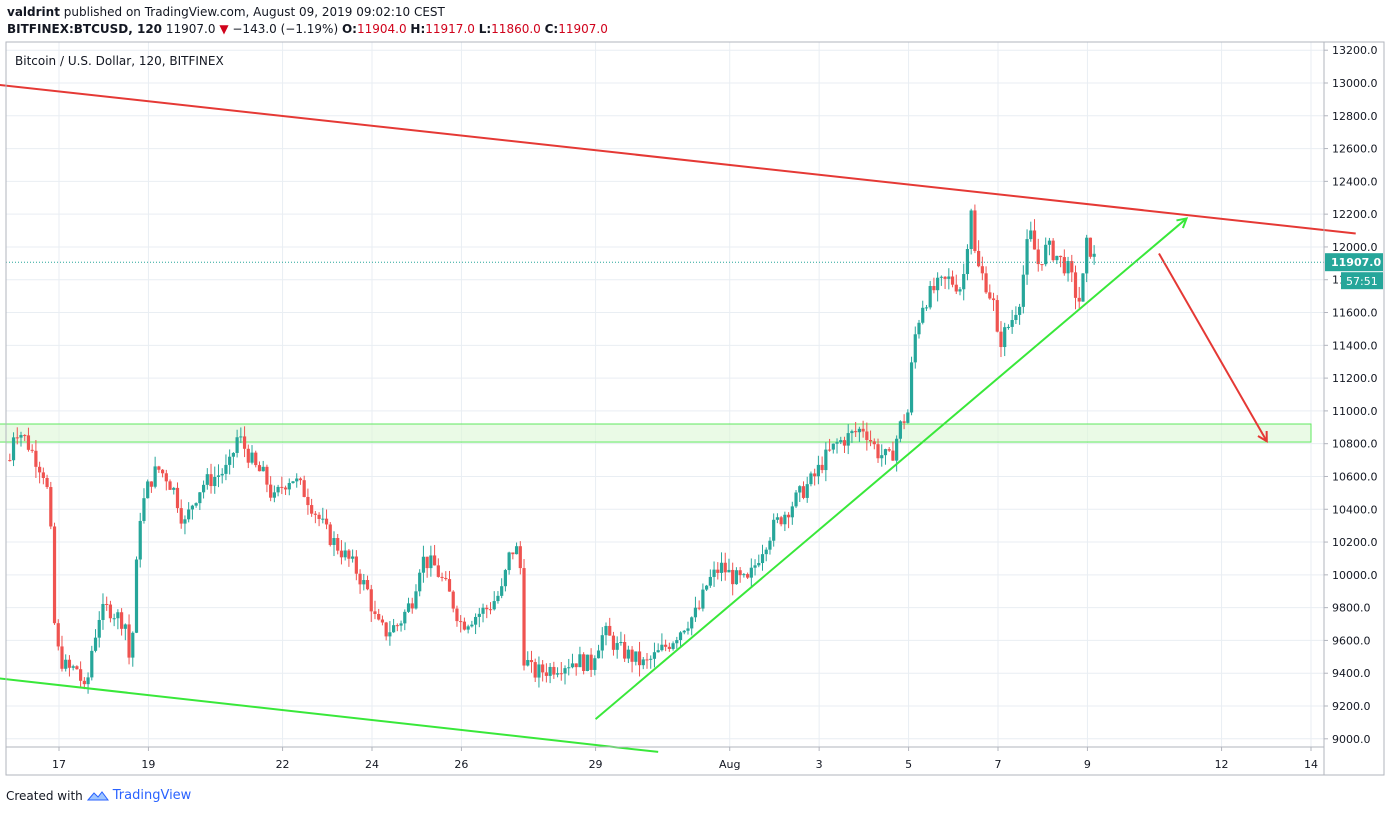 This screenshot has width=1391, height=813. Describe the element at coordinates (1355, 345) in the screenshot. I see `y-tick-label: 11400.0` at that location.